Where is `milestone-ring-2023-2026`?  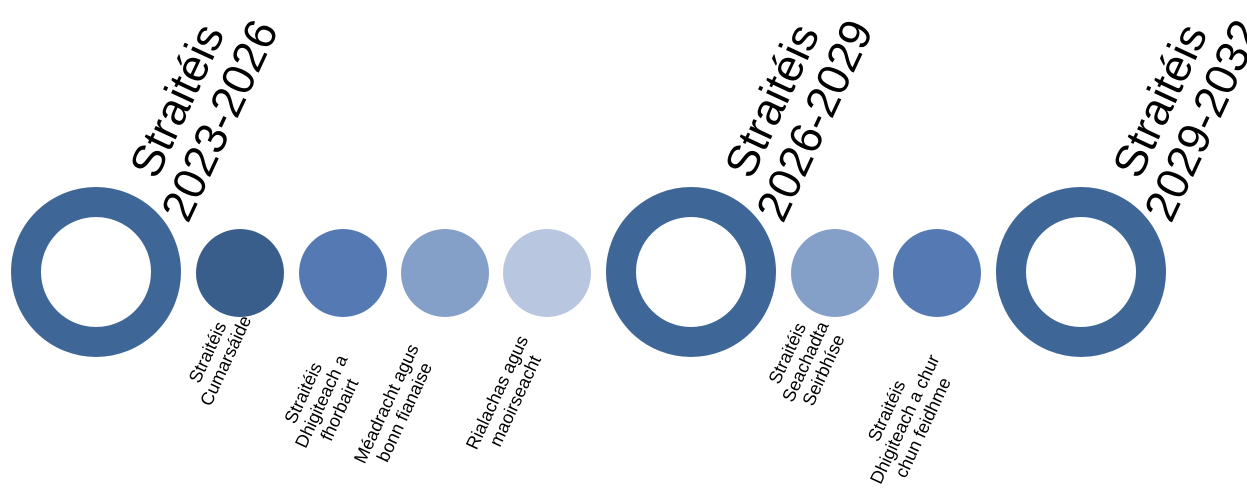
milestone-ring-2023-2026 is located at coordinates (96, 272).